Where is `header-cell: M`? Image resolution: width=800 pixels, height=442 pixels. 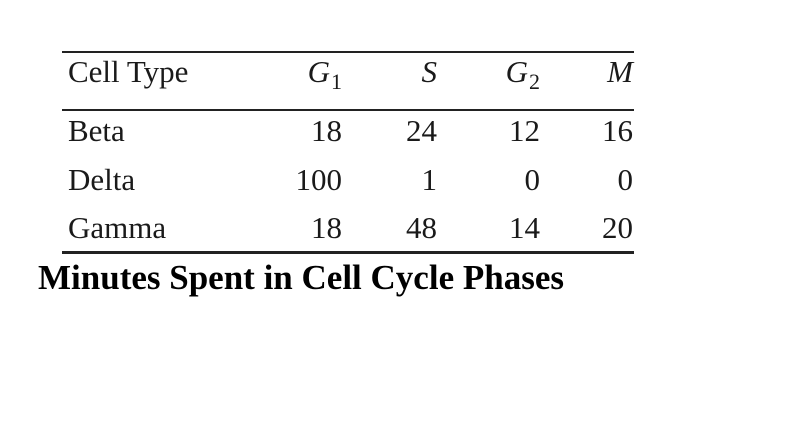 header-cell: M is located at coordinates (620, 72).